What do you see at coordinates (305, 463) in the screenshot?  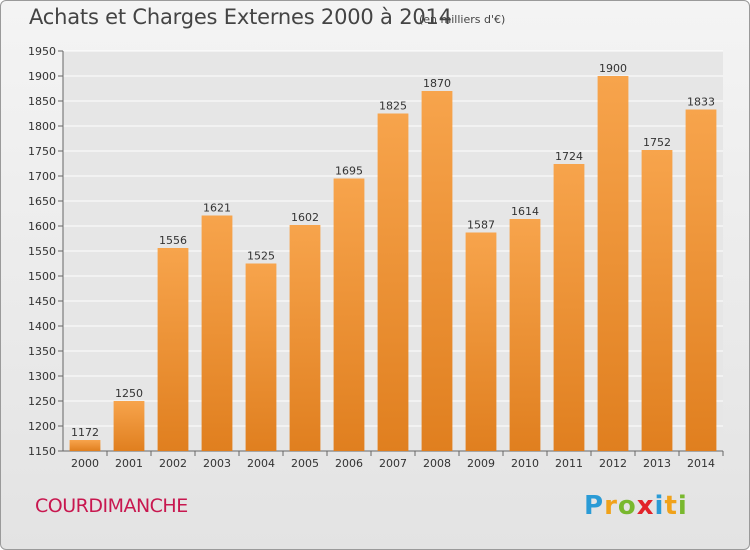 I see `x-tick-label: 2005` at bounding box center [305, 463].